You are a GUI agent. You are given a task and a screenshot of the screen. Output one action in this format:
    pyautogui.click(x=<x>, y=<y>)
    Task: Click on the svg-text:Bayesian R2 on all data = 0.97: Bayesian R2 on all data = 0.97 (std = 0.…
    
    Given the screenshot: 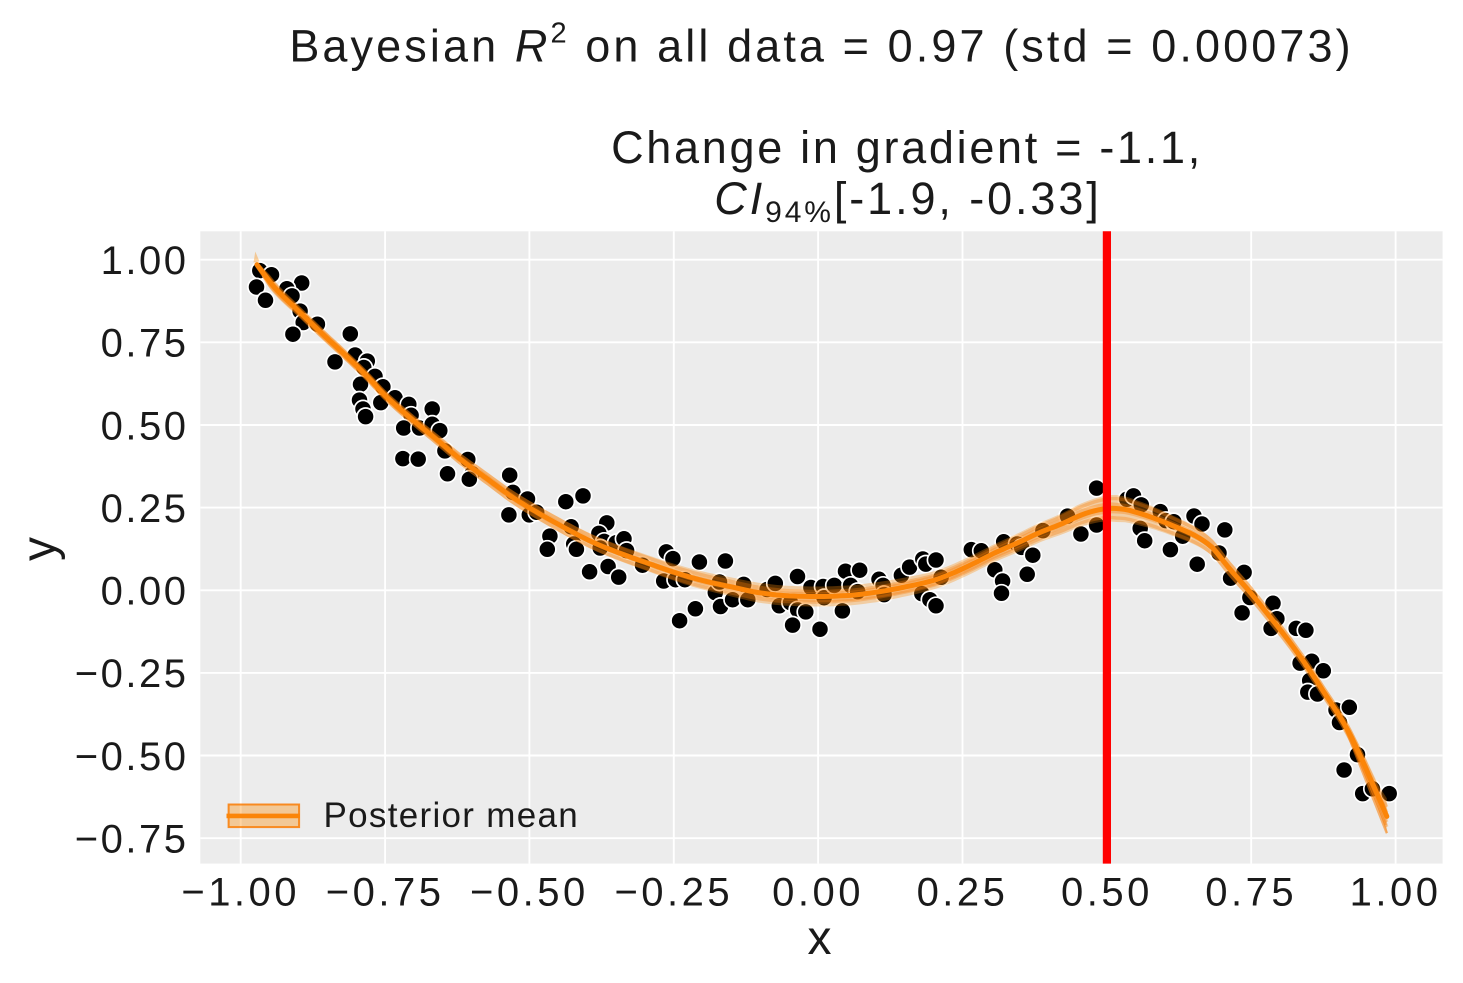 What is the action you would take?
    pyautogui.click(x=821, y=45)
    